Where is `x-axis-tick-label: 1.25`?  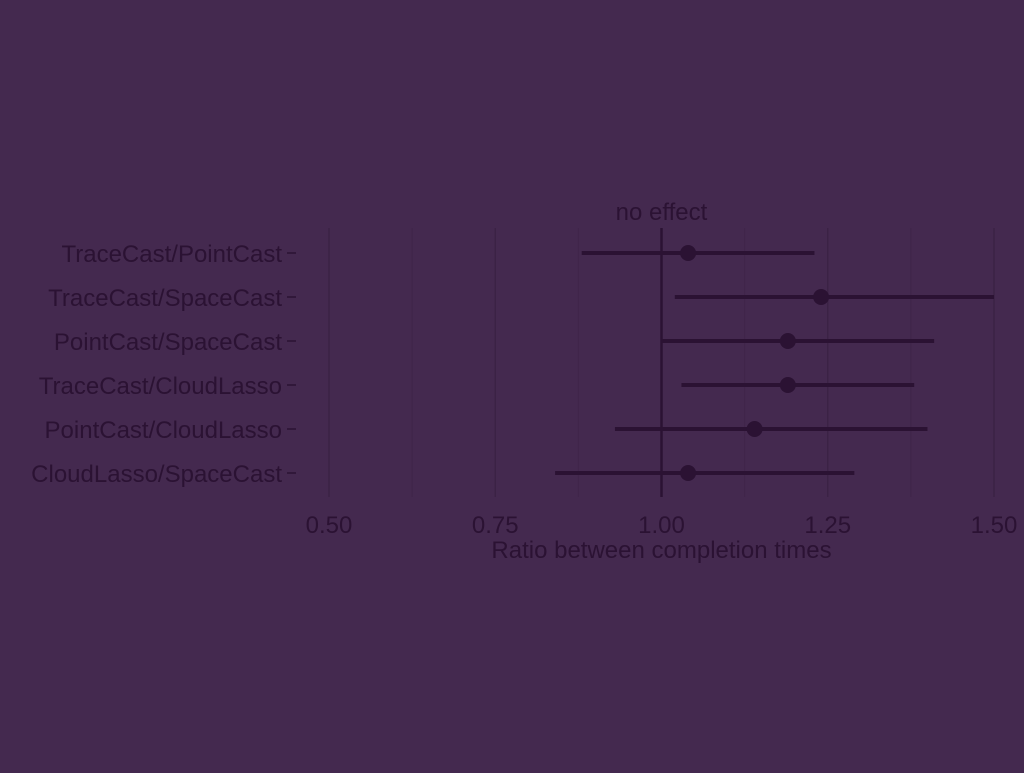 x-axis-tick-label: 1.25 is located at coordinates (827, 525).